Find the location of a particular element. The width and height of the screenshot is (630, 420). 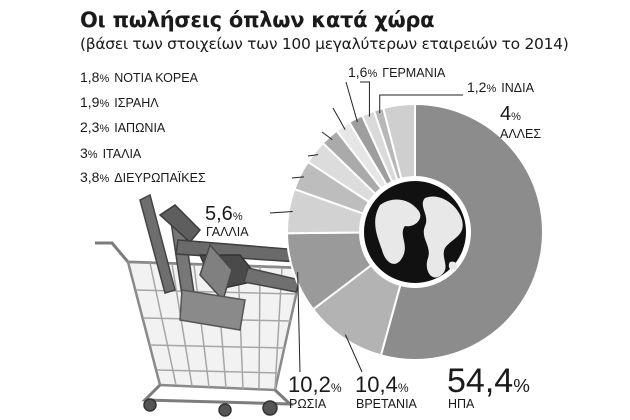

slice-value-4: 5,6 is located at coordinates (219, 214).